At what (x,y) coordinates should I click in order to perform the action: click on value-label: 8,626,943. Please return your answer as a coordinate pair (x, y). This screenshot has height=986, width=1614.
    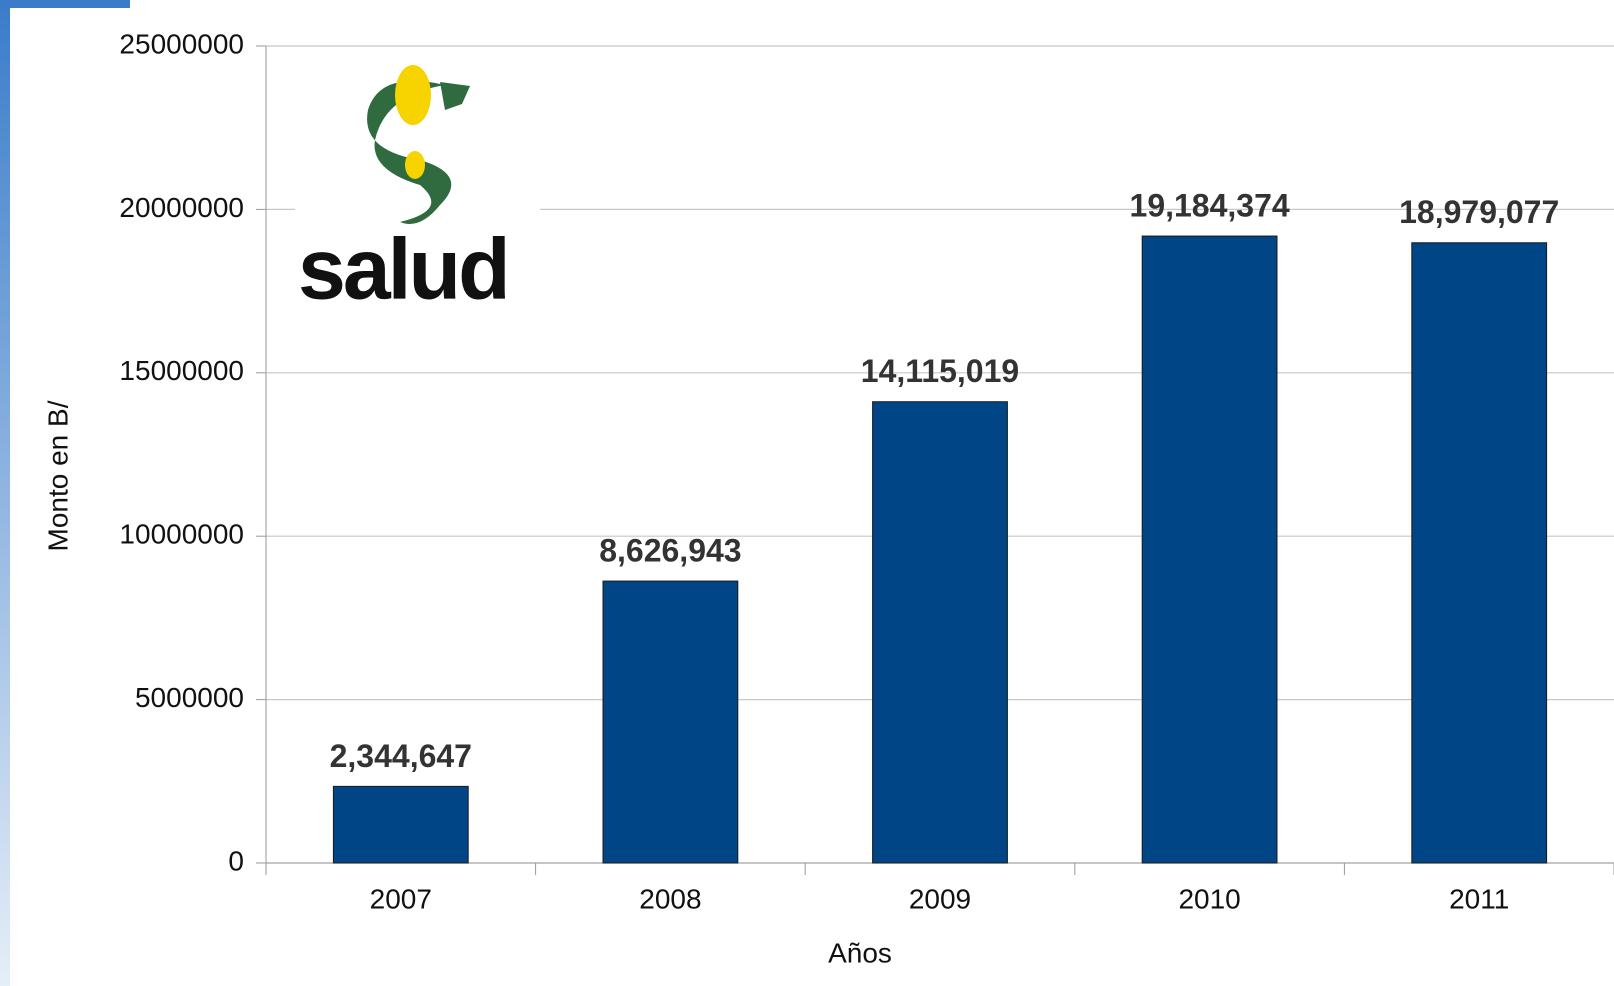
    Looking at the image, I should click on (670, 551).